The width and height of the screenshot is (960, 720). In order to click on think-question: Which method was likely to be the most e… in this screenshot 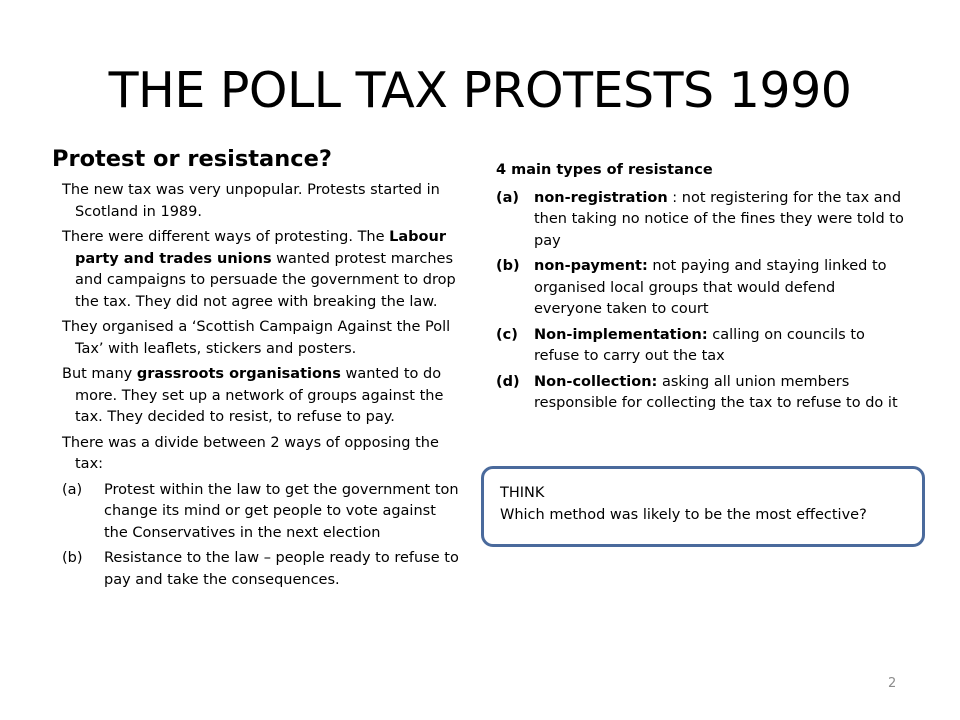, I will do `click(683, 514)`.